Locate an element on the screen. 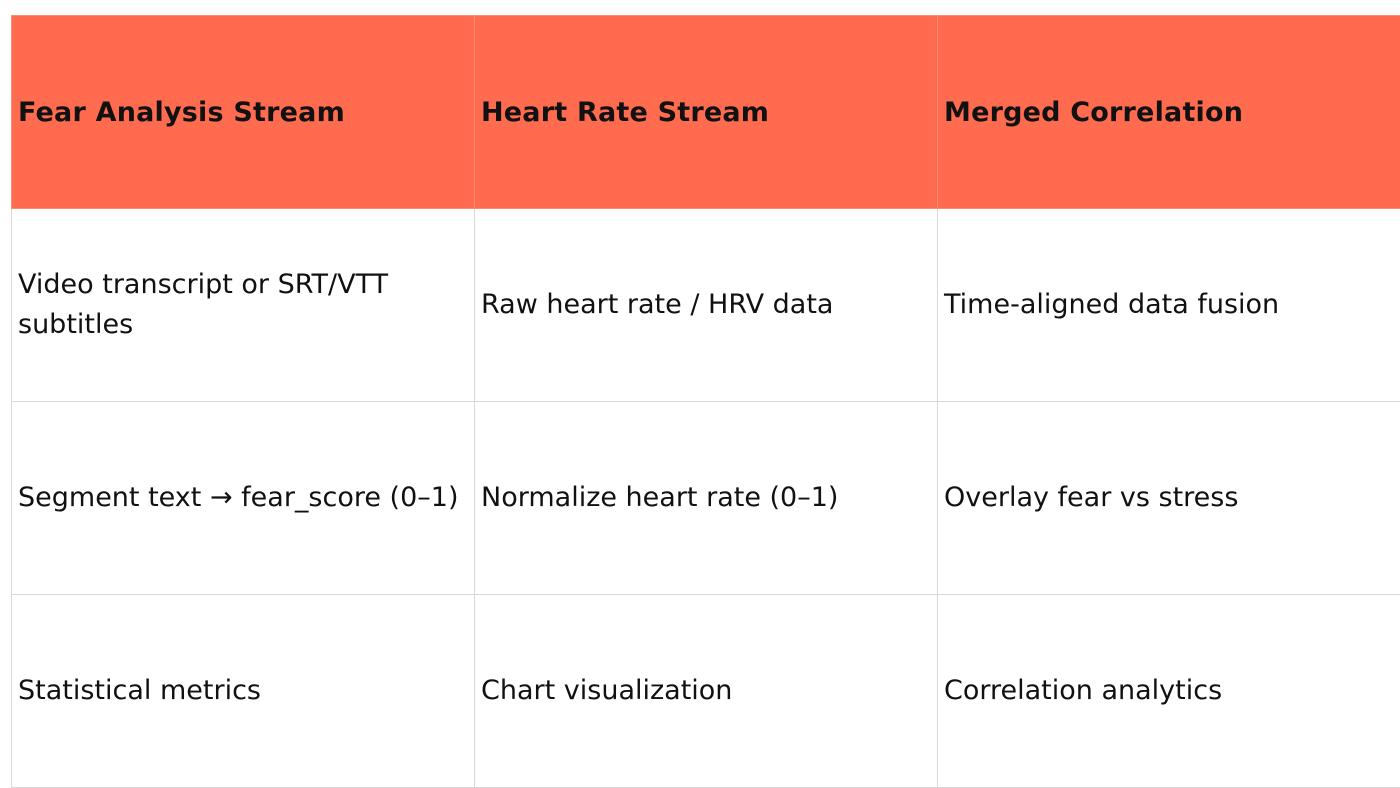 This screenshot has height=788, width=1400. table-cell: Overlay fear vs stress is located at coordinates (1168, 498).